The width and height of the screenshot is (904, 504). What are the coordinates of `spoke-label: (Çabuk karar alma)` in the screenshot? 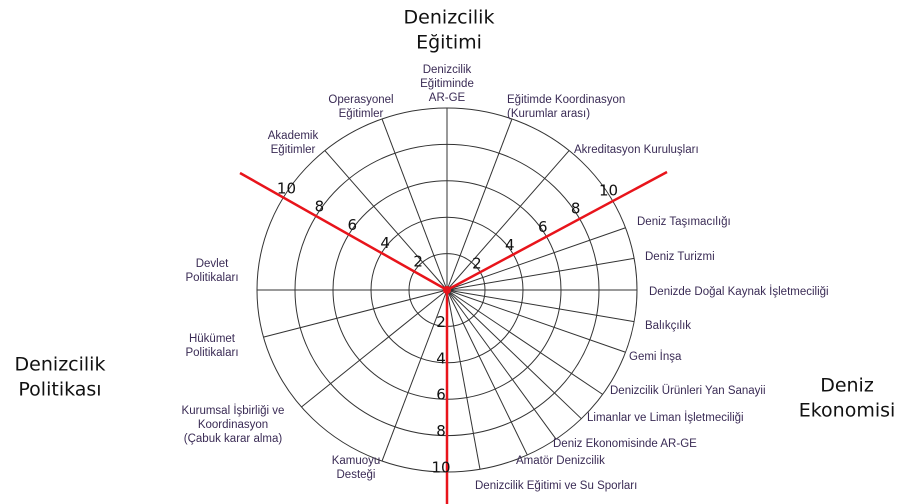 It's located at (233, 439).